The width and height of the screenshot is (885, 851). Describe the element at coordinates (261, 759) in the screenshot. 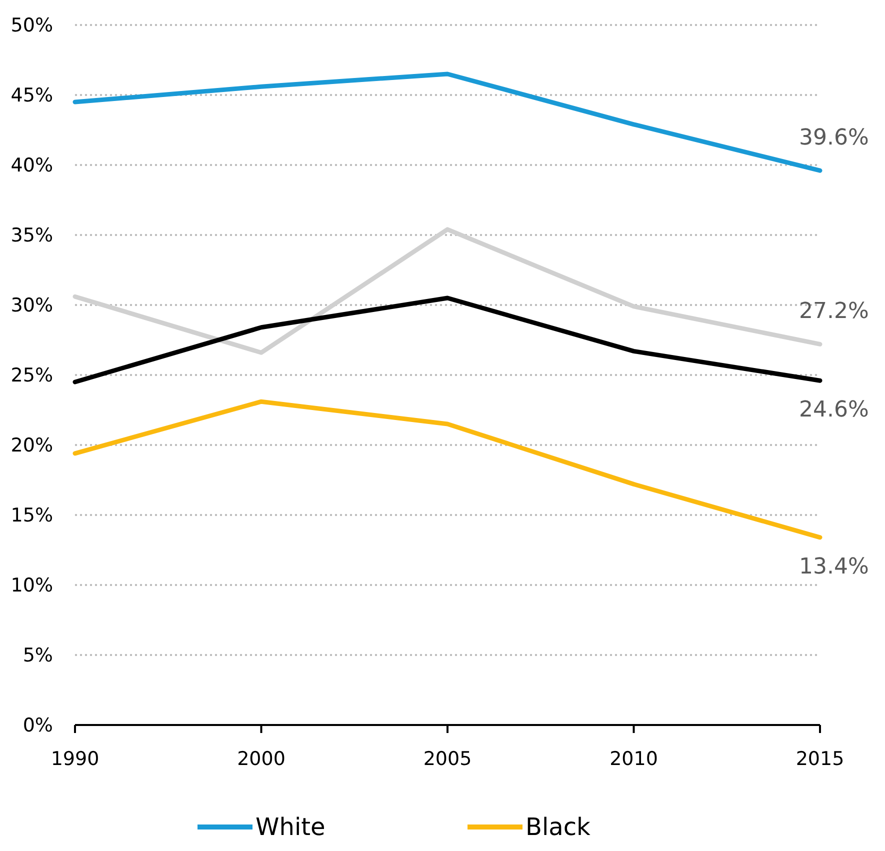

I see `x-tick-label: 2000` at that location.